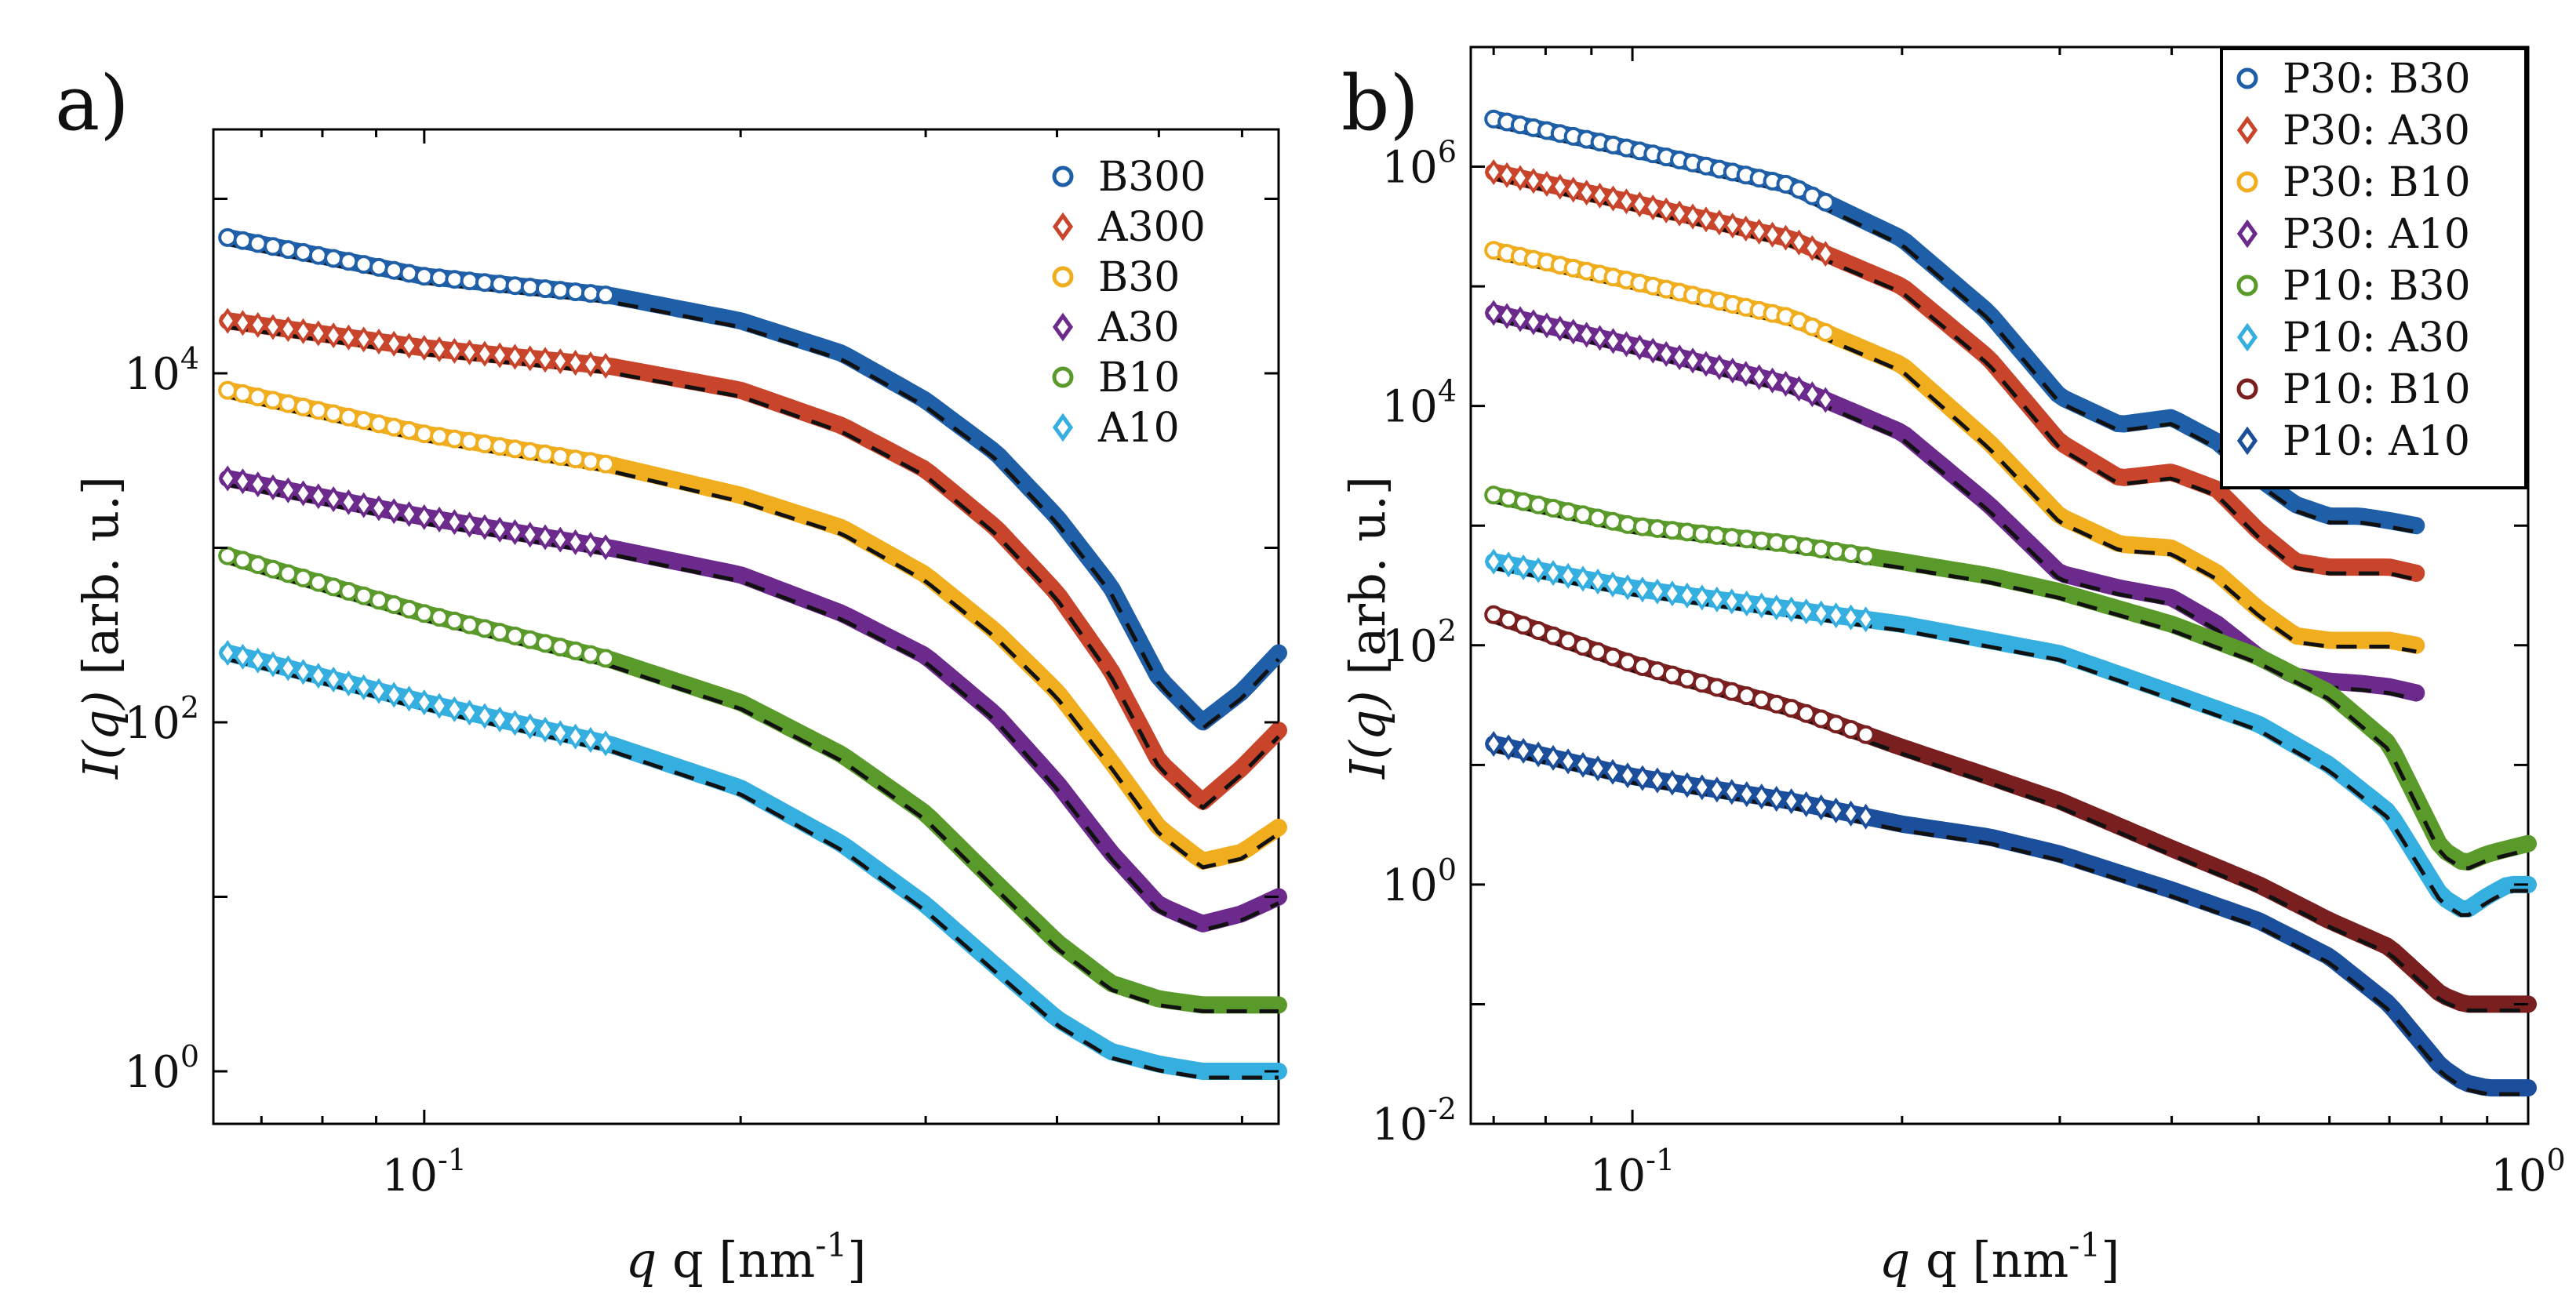 This screenshot has width=2576, height=1316. Describe the element at coordinates (2376, 338) in the screenshot. I see `legend-label: P10: A30` at that location.